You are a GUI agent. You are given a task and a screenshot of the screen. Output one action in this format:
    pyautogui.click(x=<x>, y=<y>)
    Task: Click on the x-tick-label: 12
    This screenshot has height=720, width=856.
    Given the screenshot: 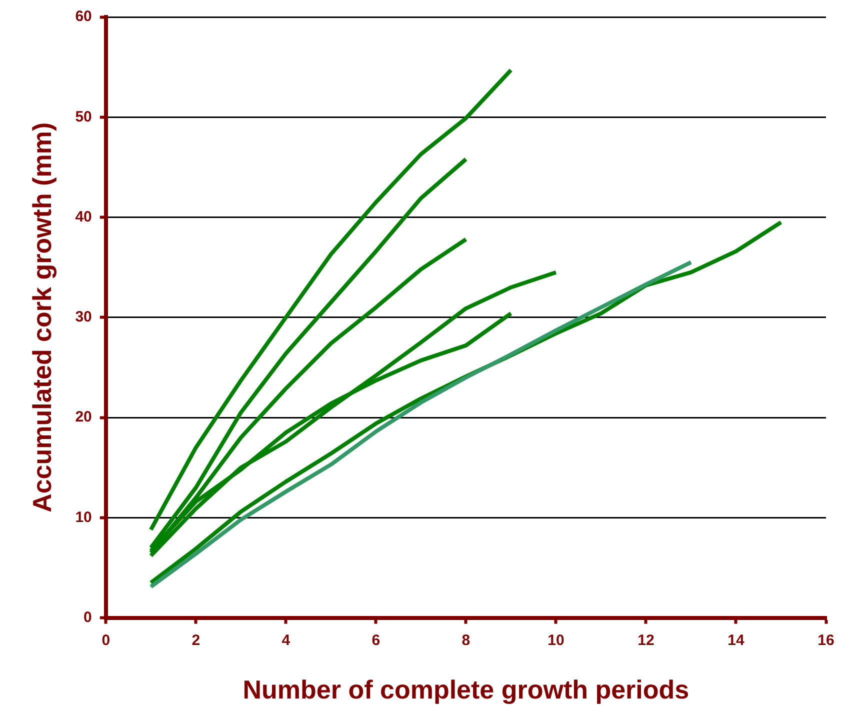 What is the action you would take?
    pyautogui.click(x=646, y=640)
    